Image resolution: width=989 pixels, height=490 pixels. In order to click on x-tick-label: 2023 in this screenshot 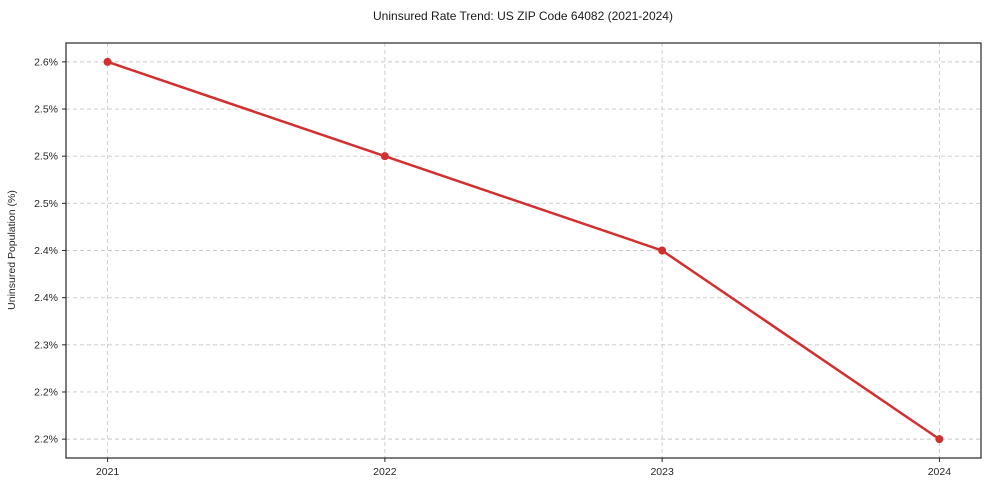, I will do `click(662, 472)`.